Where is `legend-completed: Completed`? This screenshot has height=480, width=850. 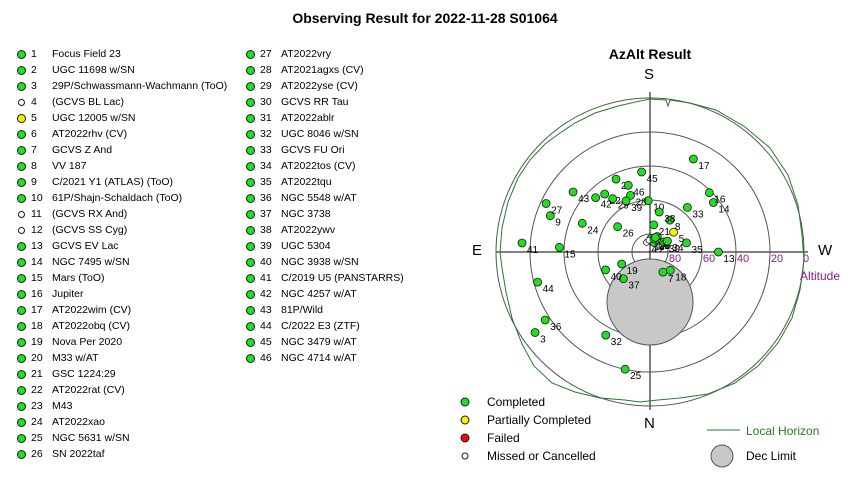
legend-completed: Completed is located at coordinates (516, 402).